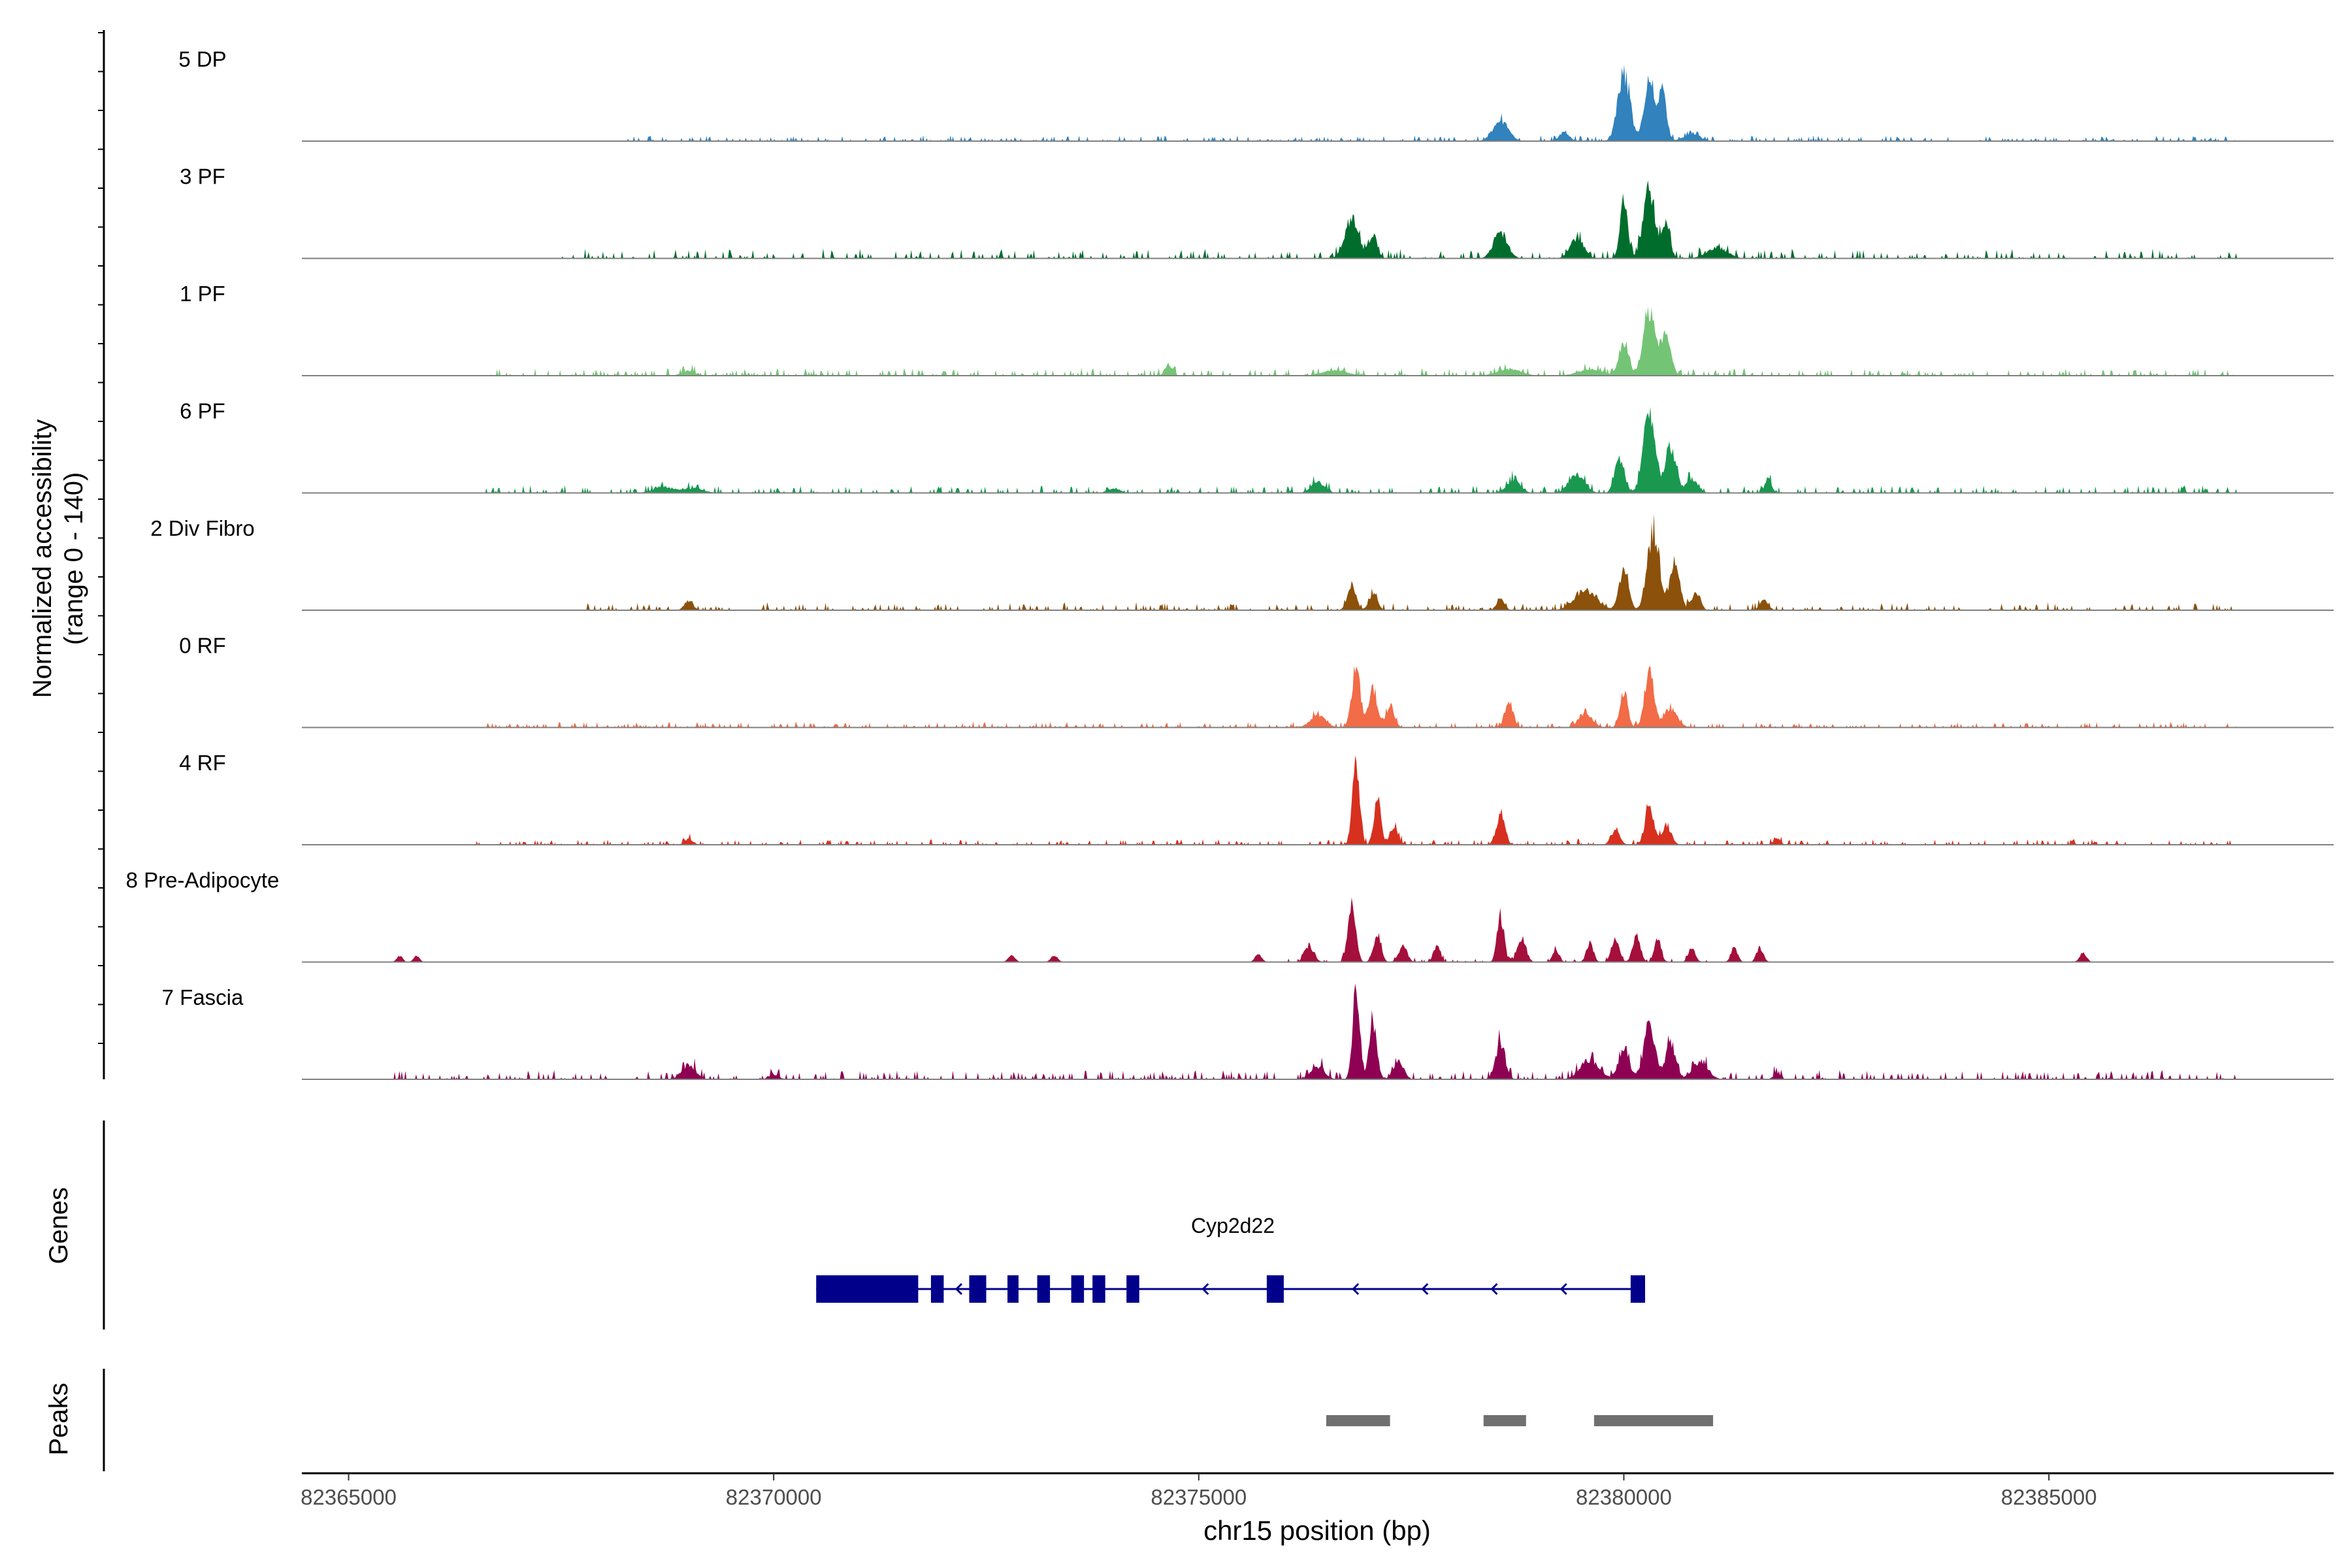 The width and height of the screenshot is (2352, 1568). What do you see at coordinates (202, 411) in the screenshot?
I see `track-label: 6 PF` at bounding box center [202, 411].